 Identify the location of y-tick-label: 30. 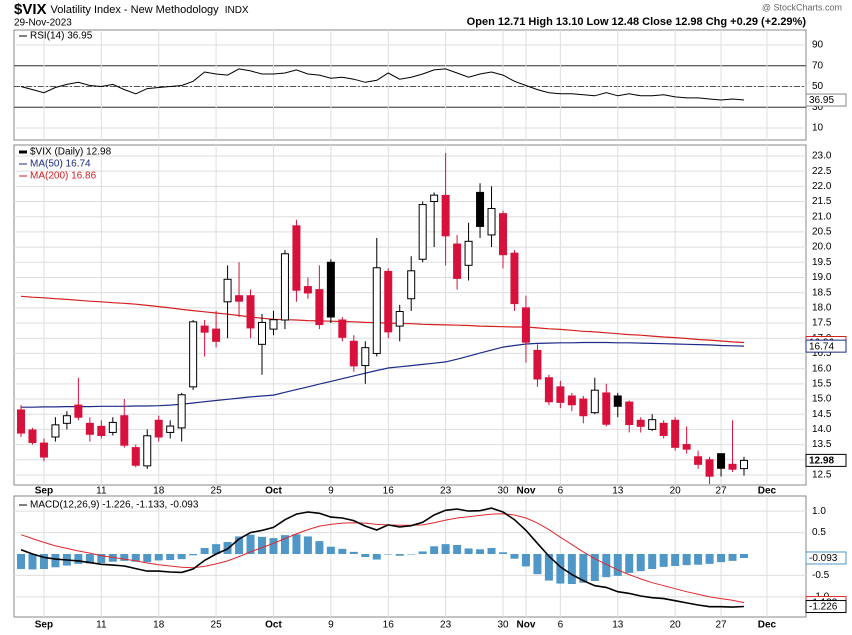
(818, 107).